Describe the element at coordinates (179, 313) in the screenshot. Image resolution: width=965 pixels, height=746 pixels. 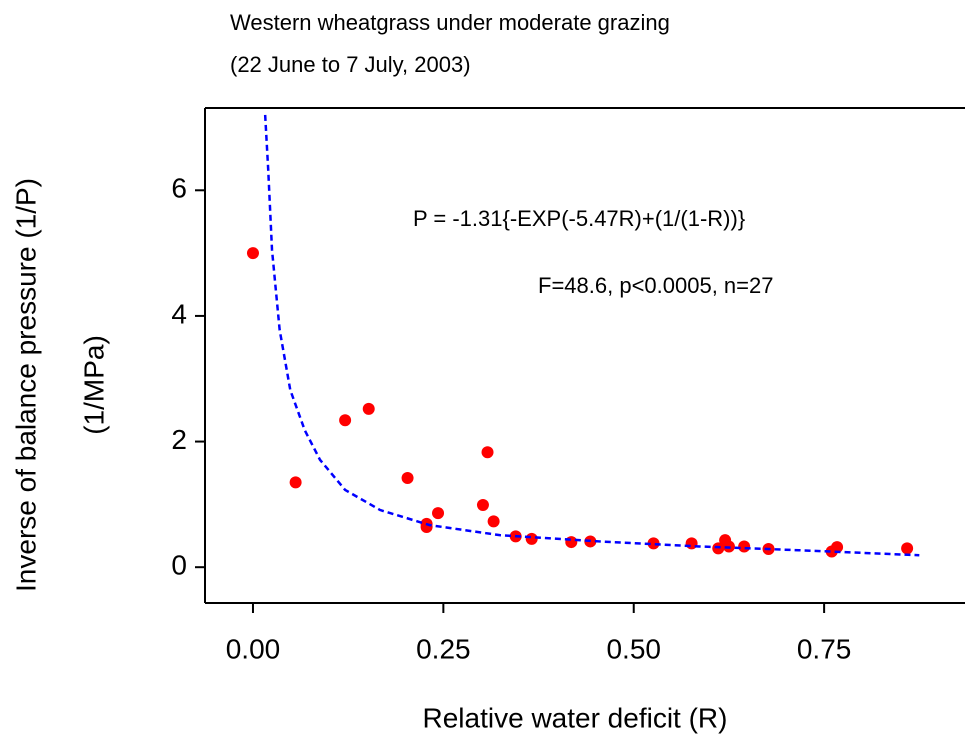
I see `y-tick-label: 4` at that location.